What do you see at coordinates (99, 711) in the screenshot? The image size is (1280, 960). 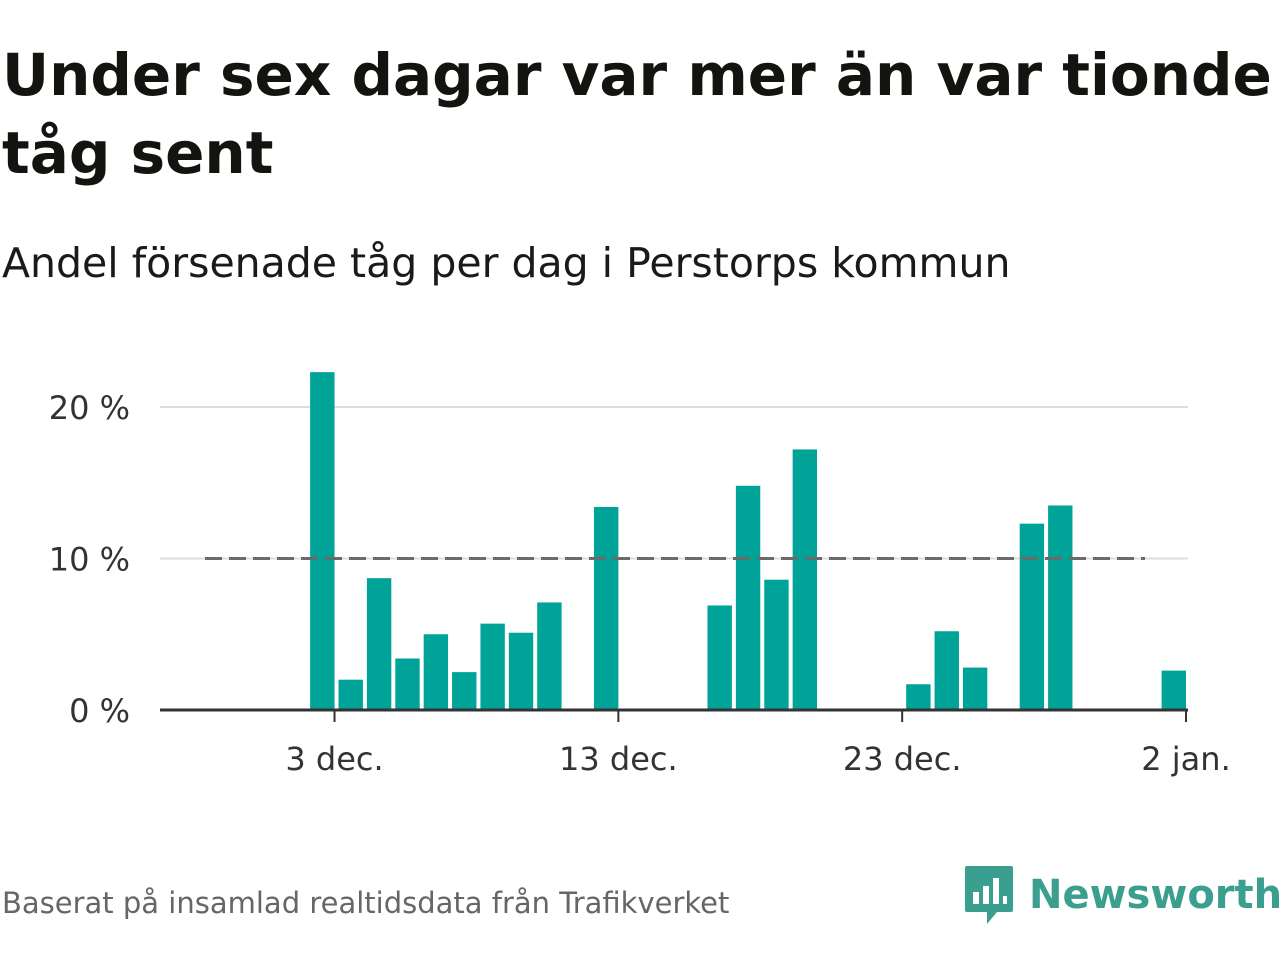 I see `y-tick-label: 0 %` at bounding box center [99, 711].